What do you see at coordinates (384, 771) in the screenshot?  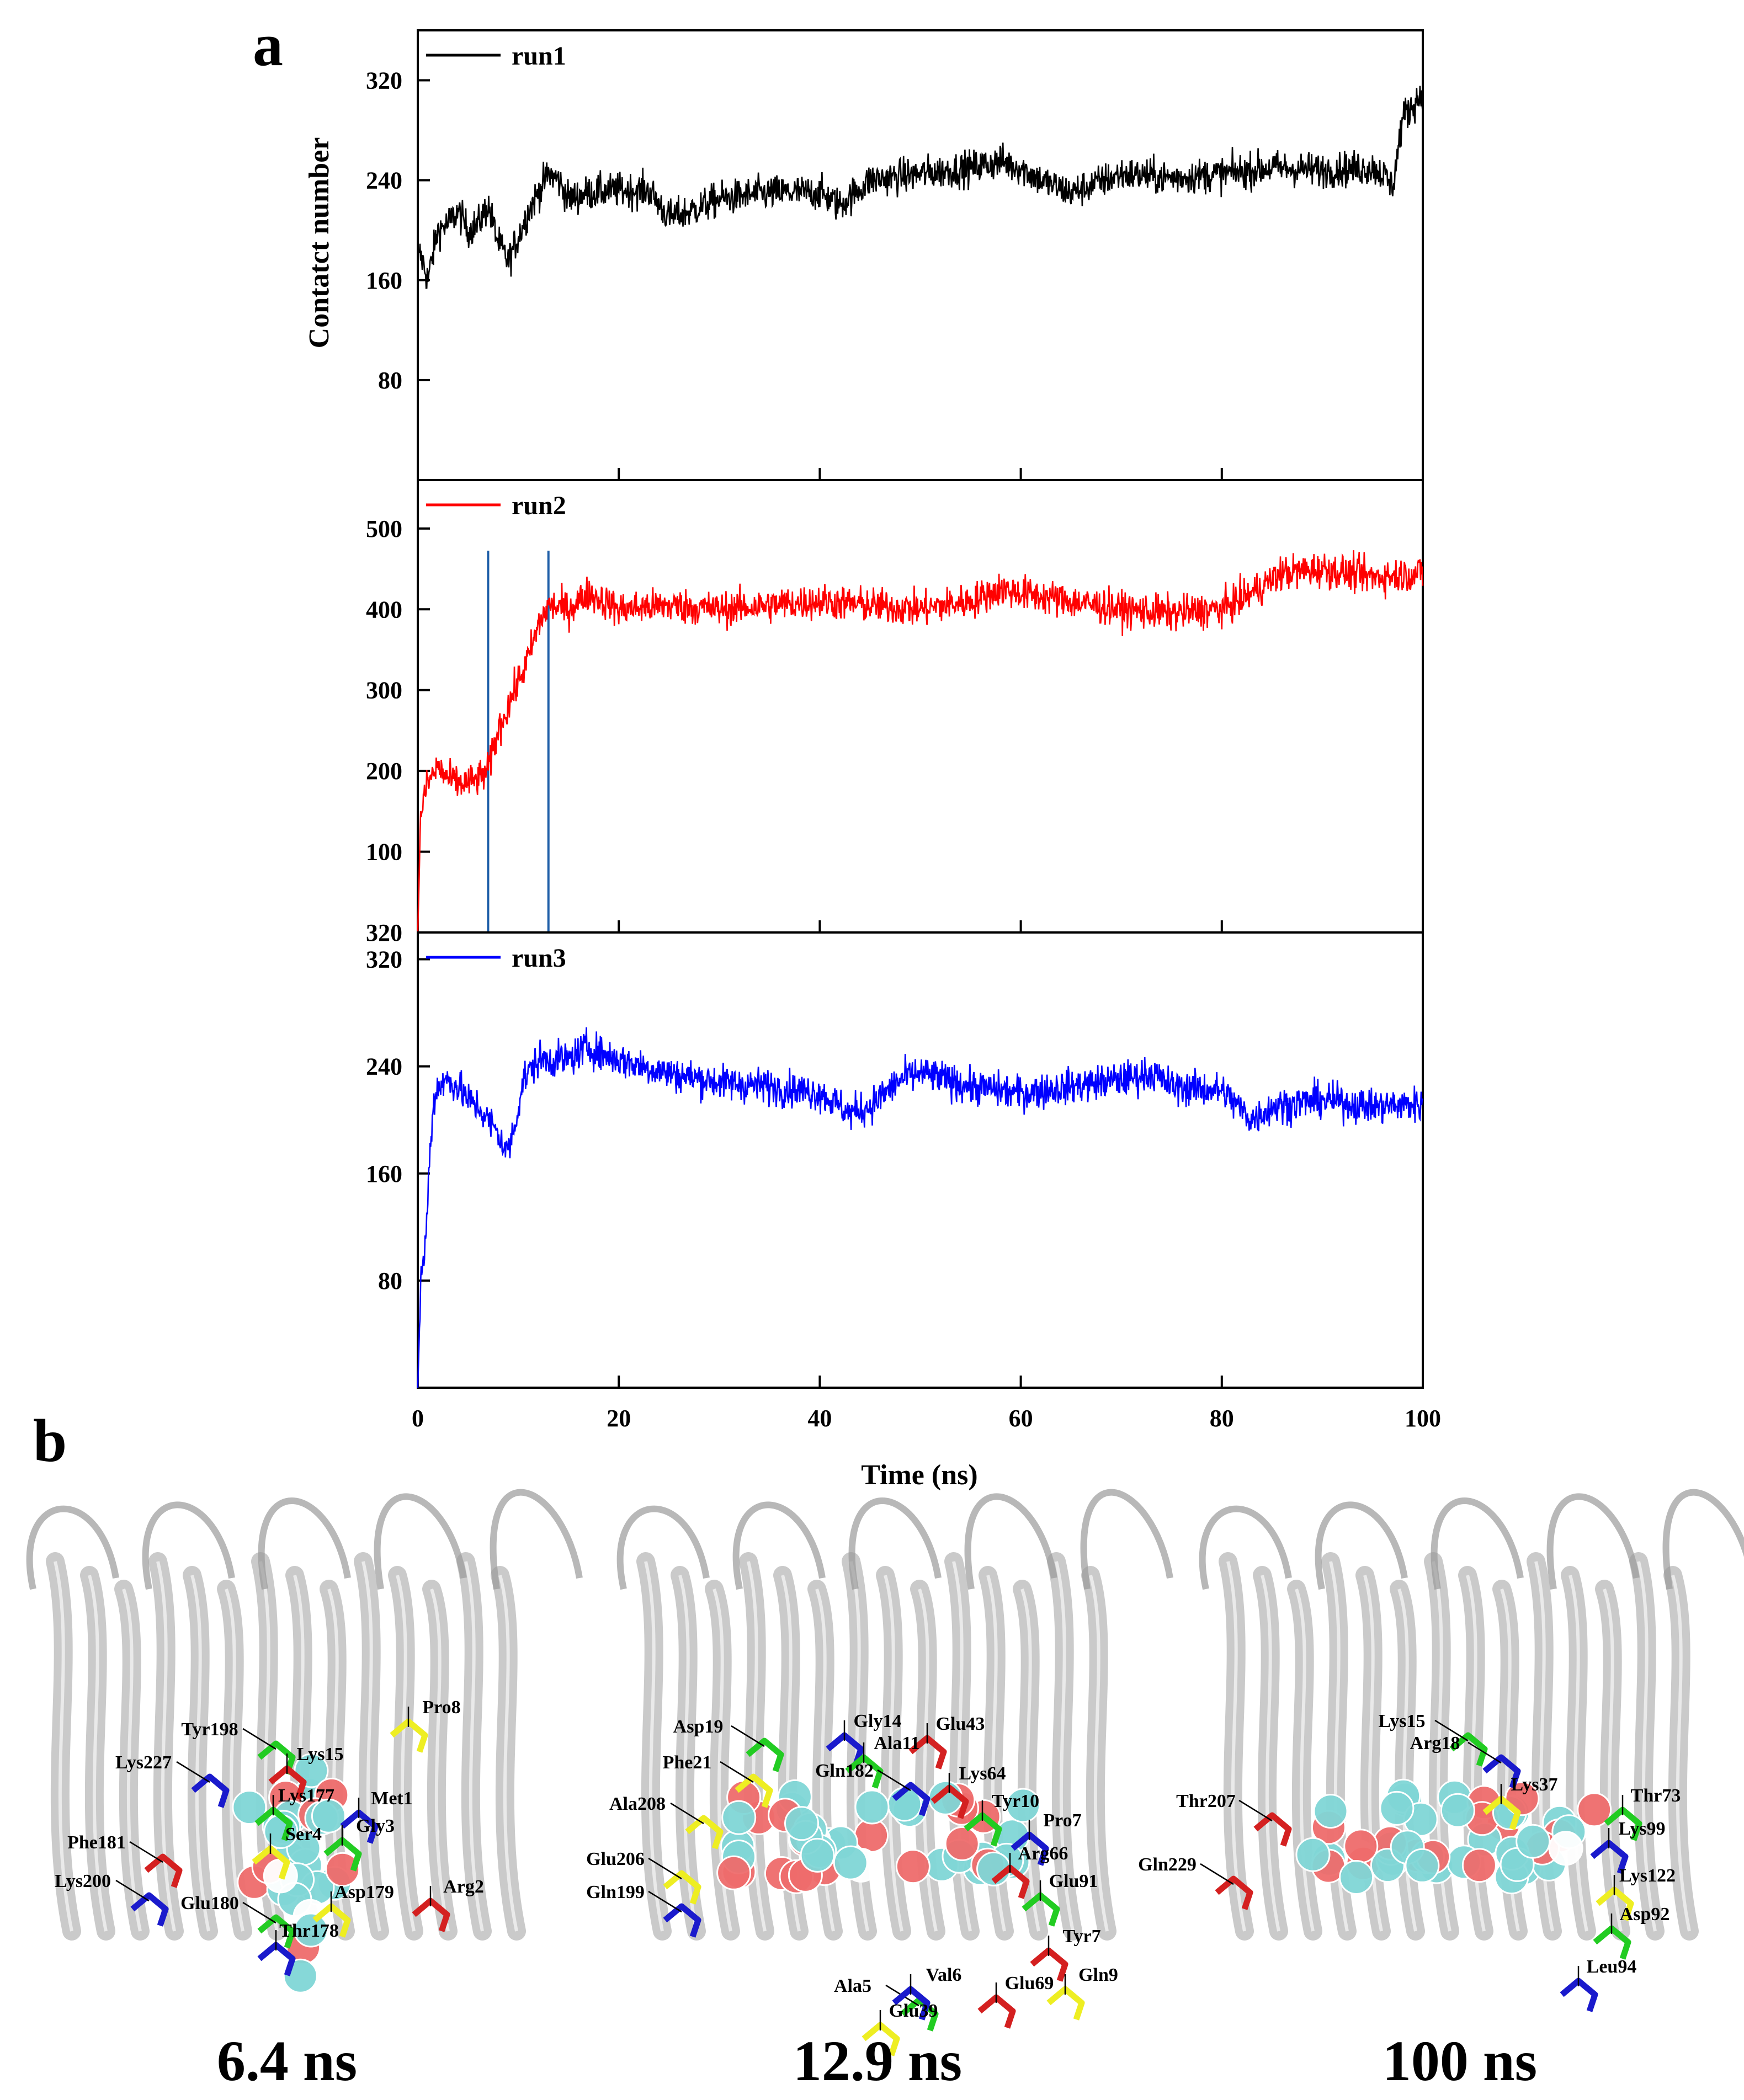 I see `y-tick-label: 200` at bounding box center [384, 771].